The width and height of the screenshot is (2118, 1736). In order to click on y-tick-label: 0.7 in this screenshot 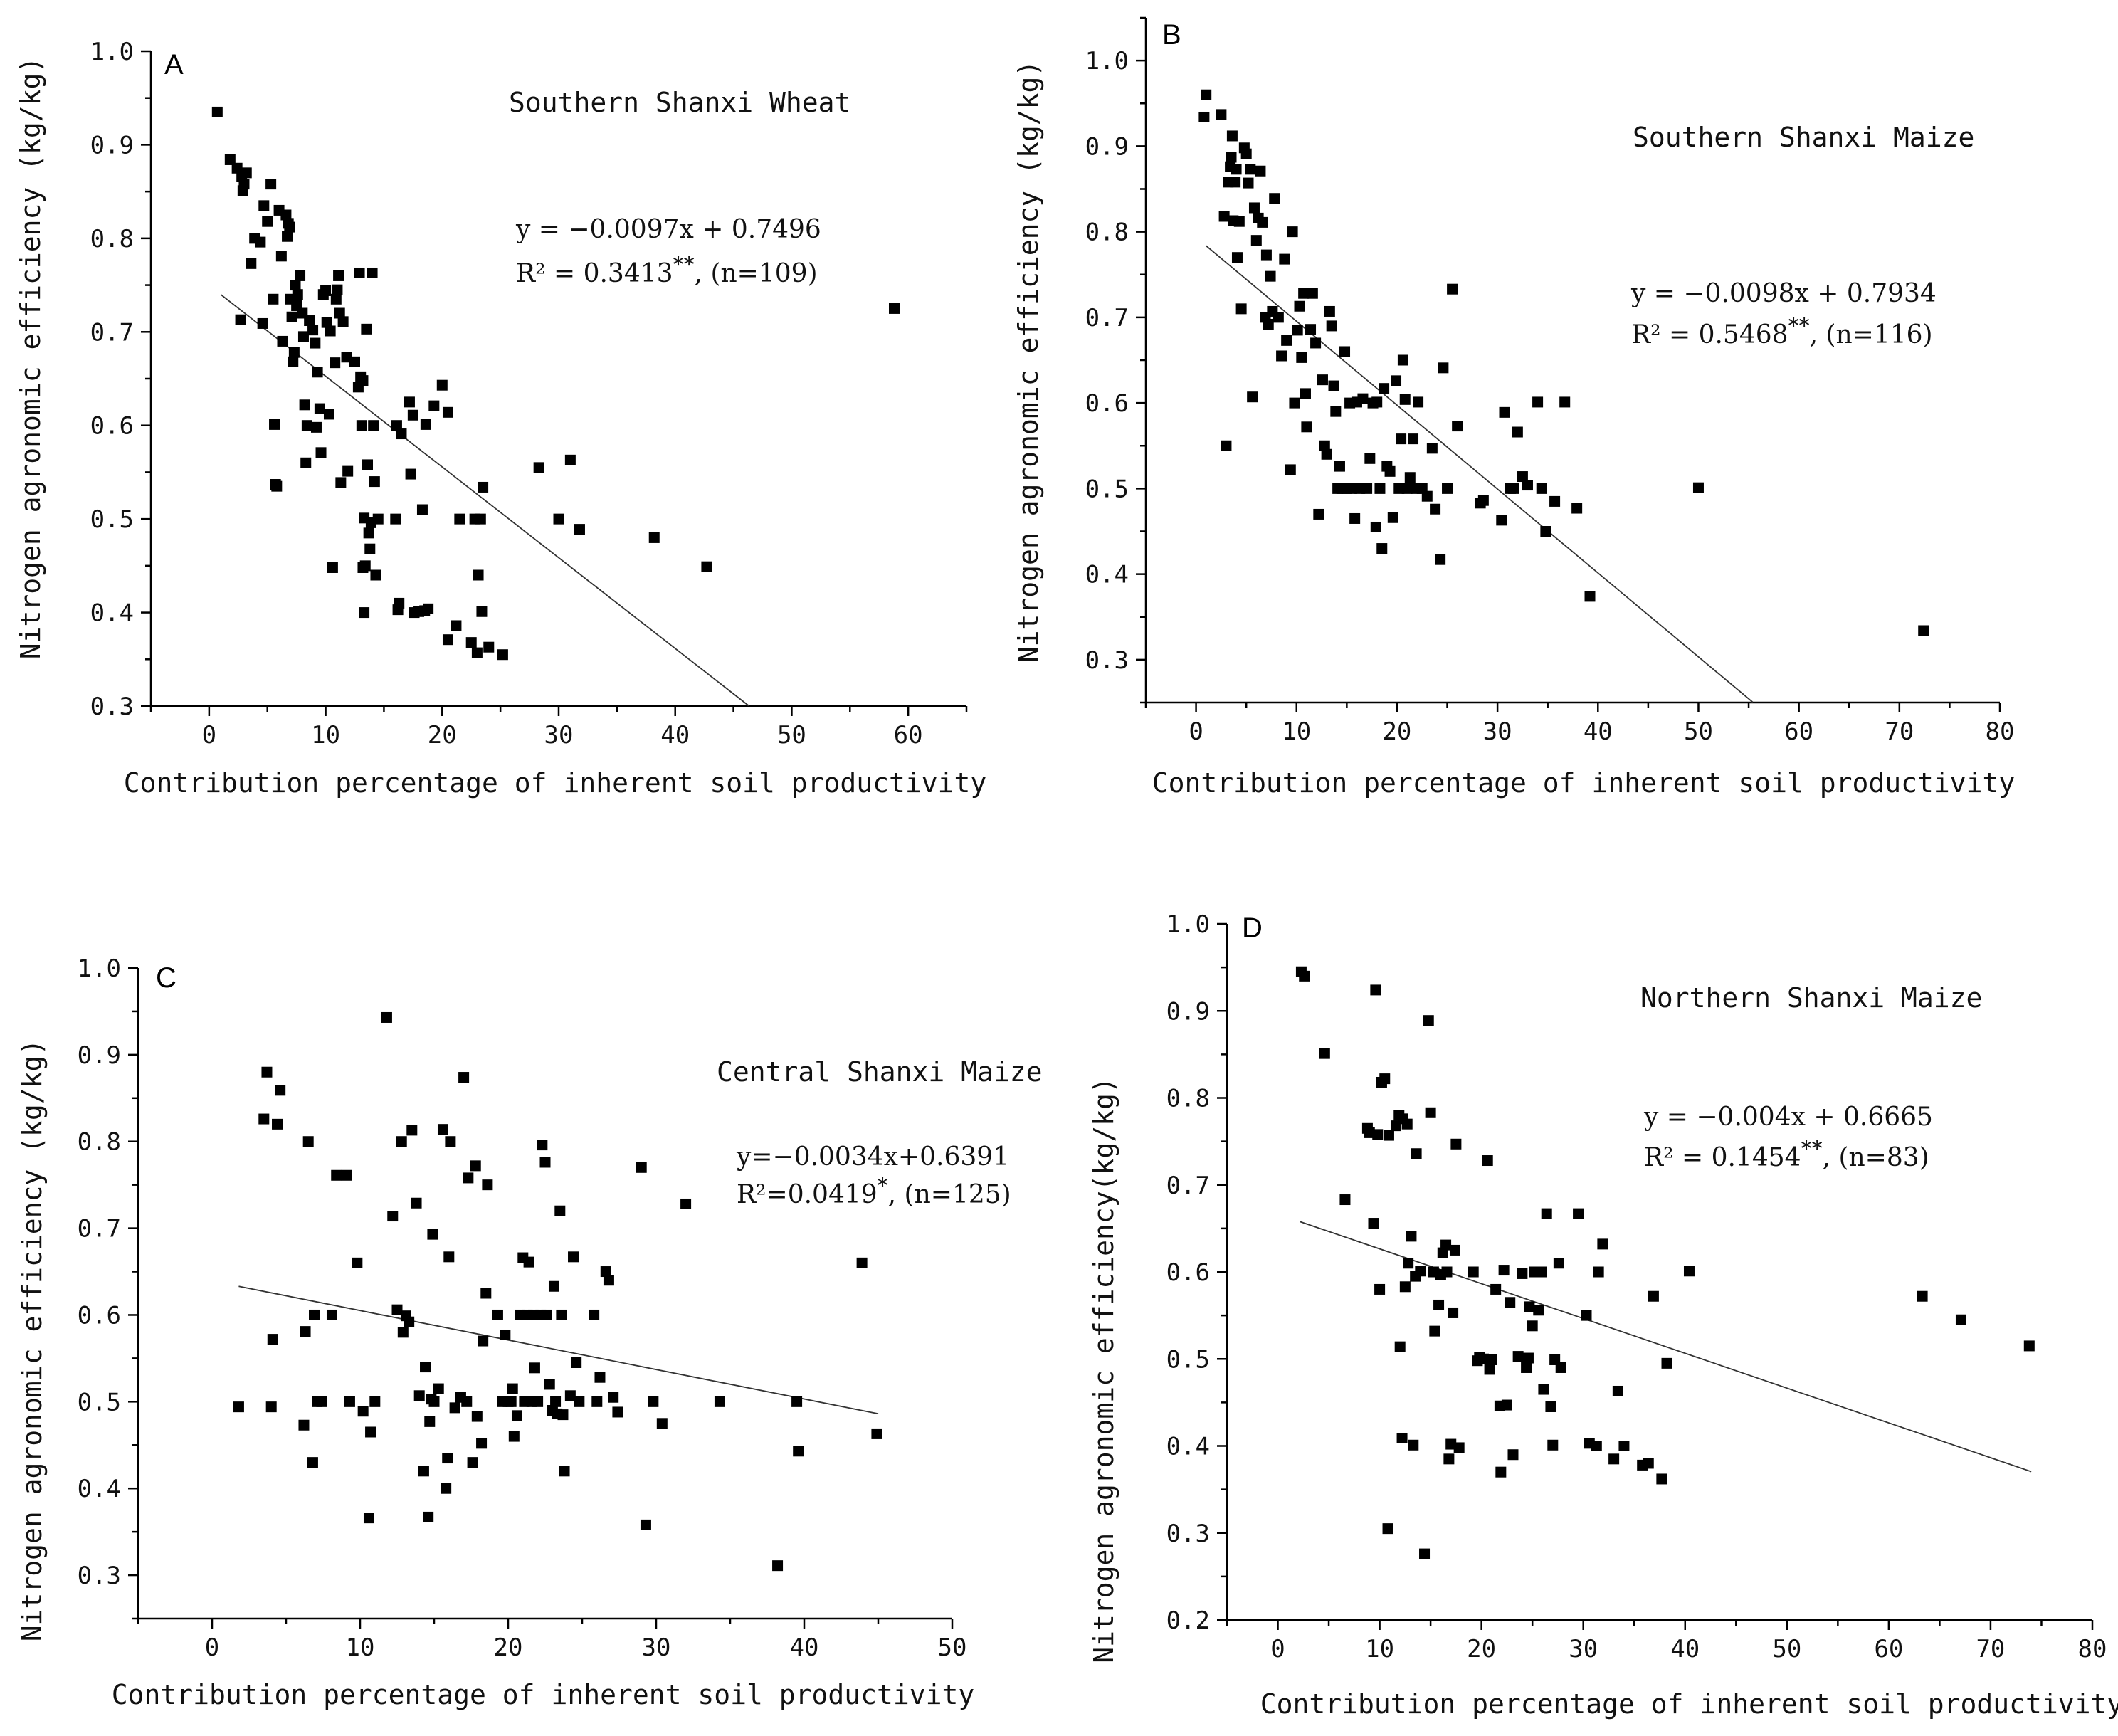, I will do `click(1107, 318)`.